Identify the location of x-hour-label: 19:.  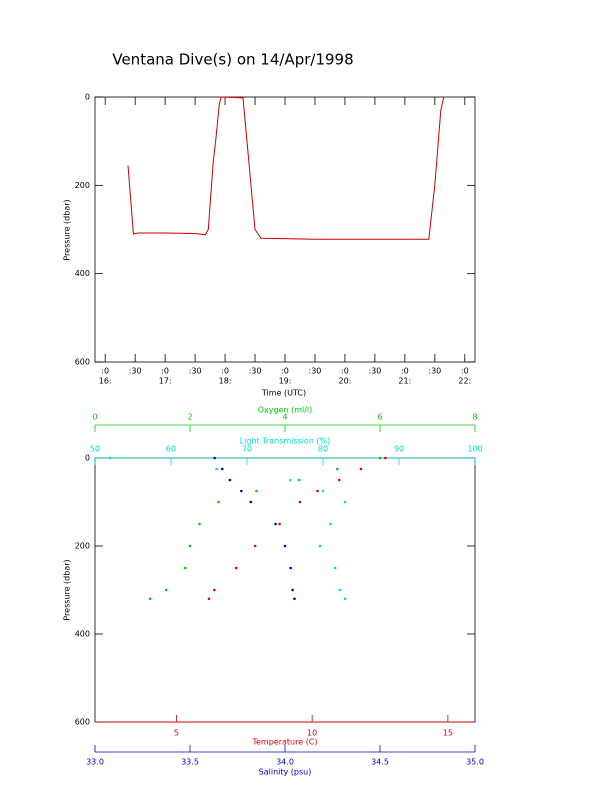
(285, 381).